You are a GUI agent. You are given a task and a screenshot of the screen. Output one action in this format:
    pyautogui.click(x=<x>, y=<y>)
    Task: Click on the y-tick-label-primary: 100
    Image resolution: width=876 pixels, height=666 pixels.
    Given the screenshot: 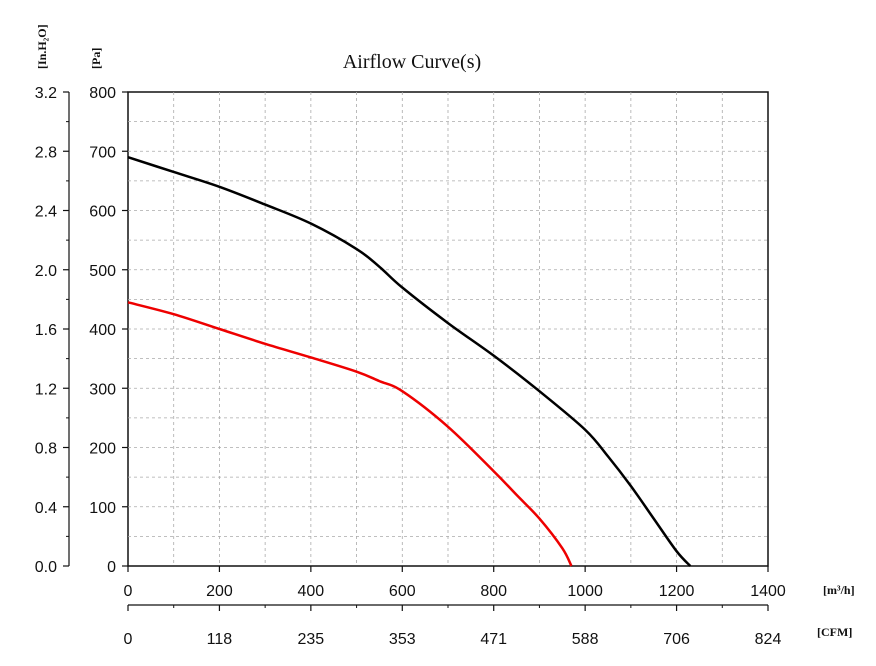 What is the action you would take?
    pyautogui.click(x=102, y=508)
    